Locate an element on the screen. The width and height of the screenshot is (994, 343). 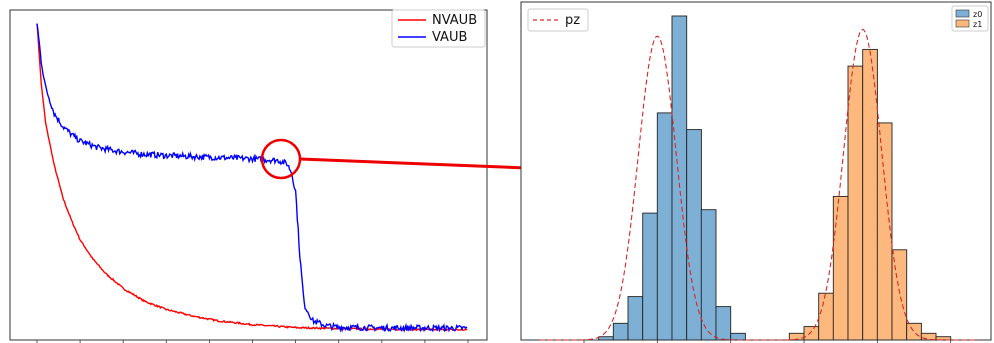
left-legend: NVAUB VAUB is located at coordinates (438, 28).